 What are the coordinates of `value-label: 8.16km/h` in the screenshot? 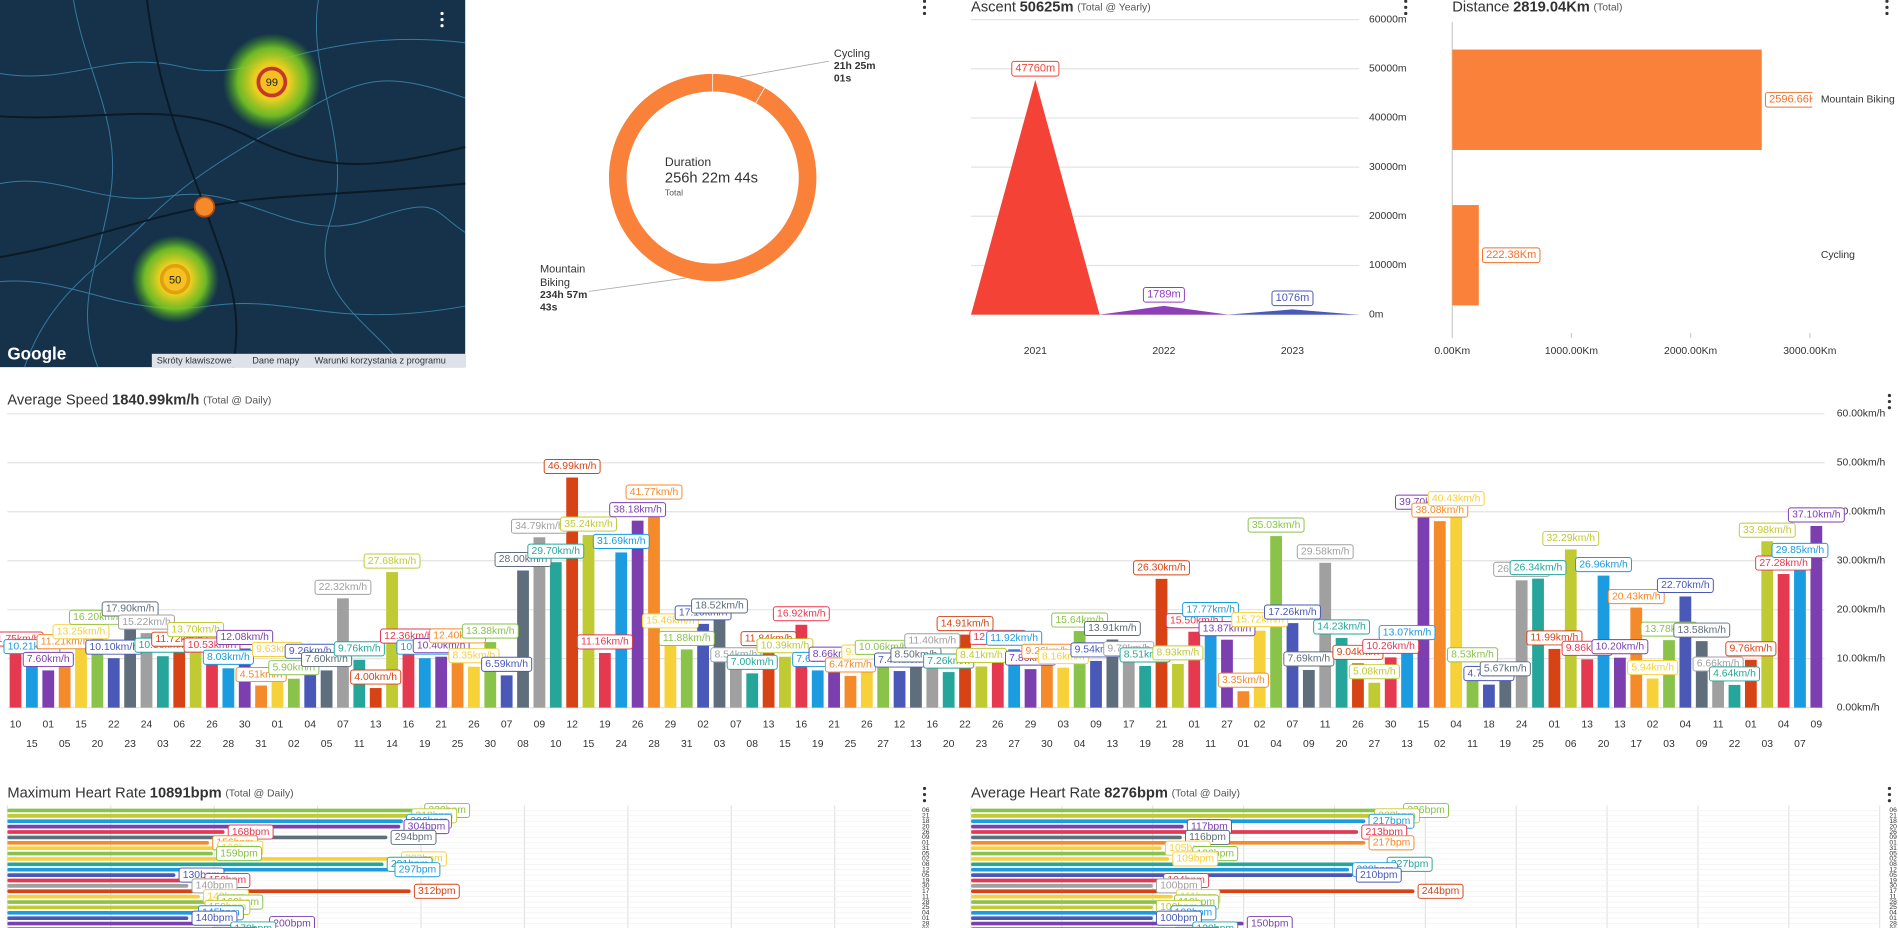 It's located at (1063, 656).